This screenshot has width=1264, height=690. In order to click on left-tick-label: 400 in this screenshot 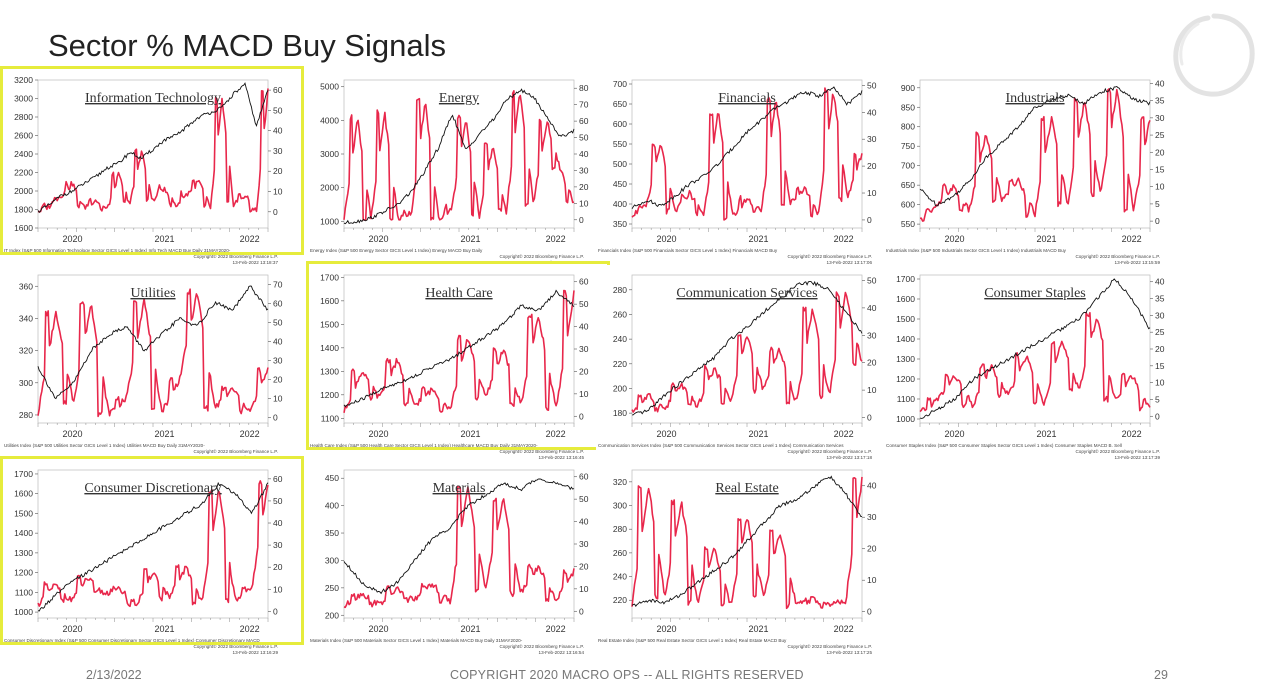, I will do `click(332, 506)`.